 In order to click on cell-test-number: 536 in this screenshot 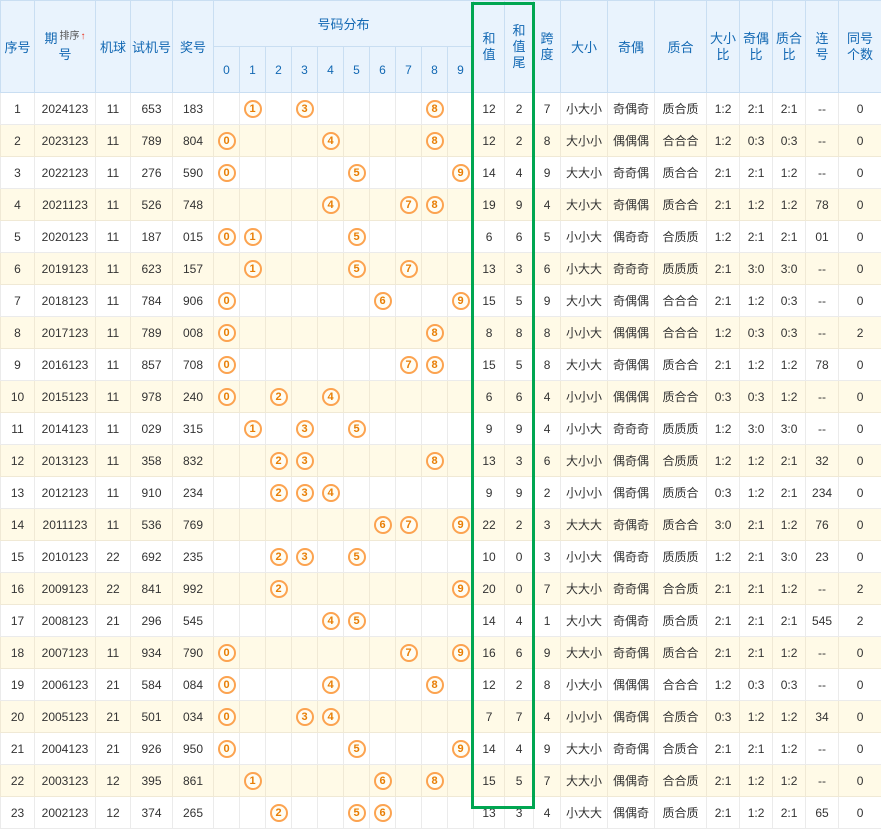, I will do `click(152, 525)`.